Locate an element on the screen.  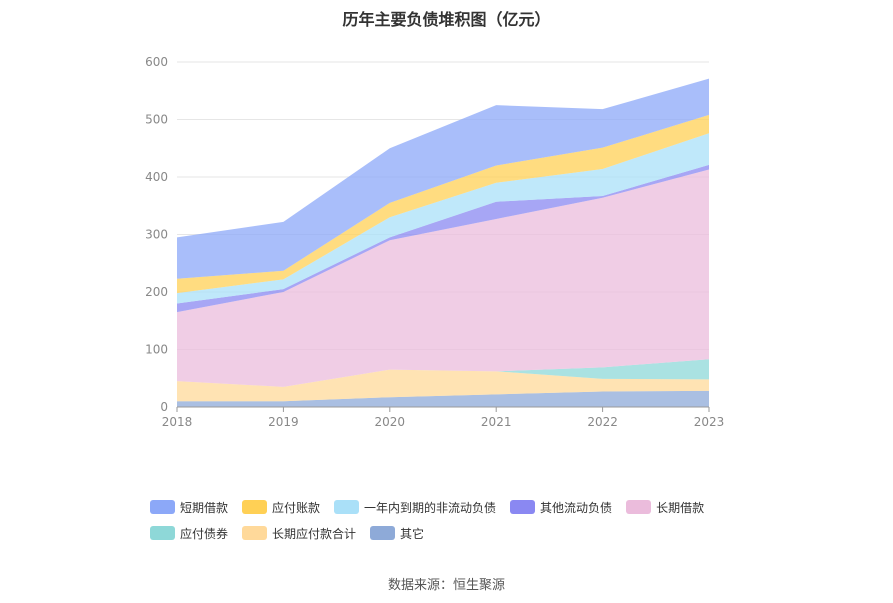
y-tick-label-600: 600 is located at coordinates (156, 62).